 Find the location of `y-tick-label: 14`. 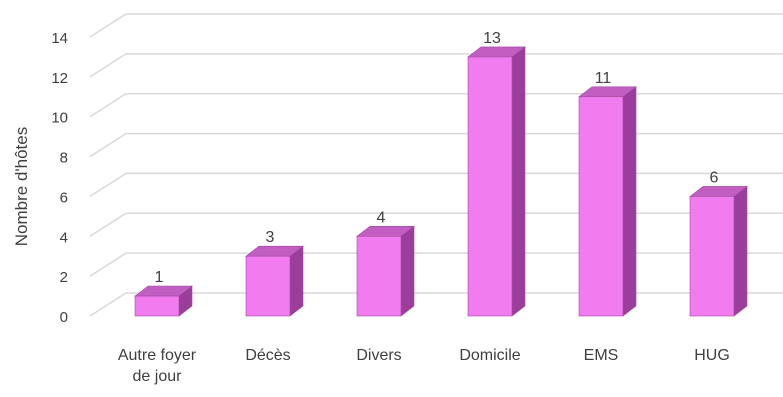

y-tick-label: 14 is located at coordinates (59, 38).